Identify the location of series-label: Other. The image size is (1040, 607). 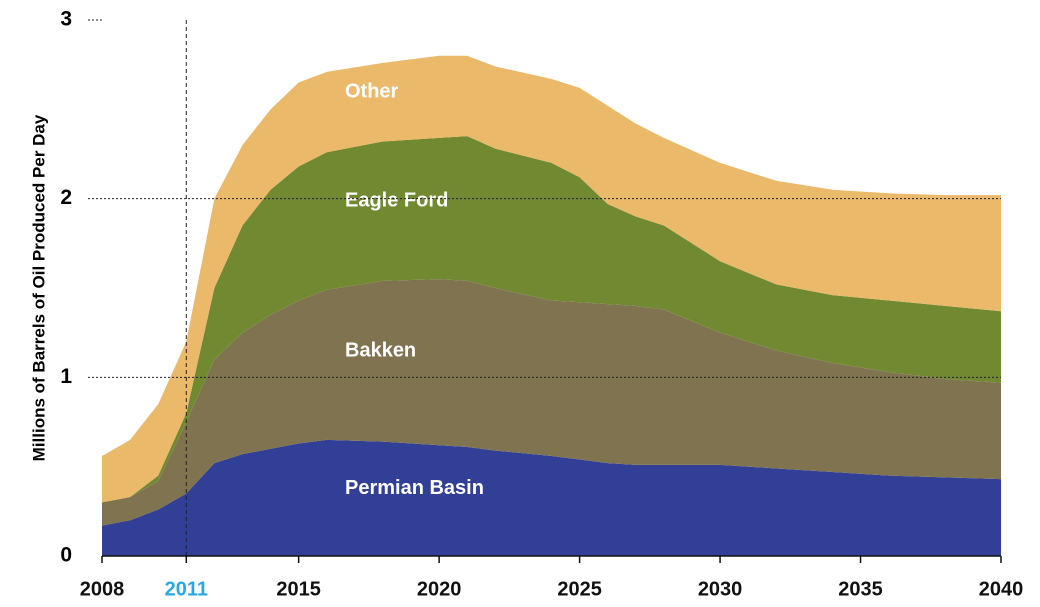
(372, 91).